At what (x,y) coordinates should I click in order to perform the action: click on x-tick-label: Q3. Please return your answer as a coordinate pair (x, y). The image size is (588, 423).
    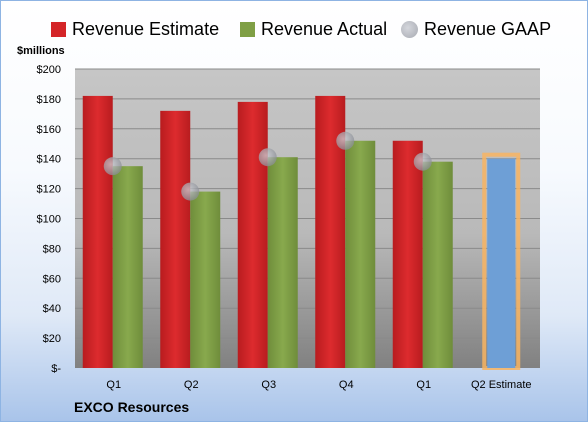
    Looking at the image, I should click on (268, 385).